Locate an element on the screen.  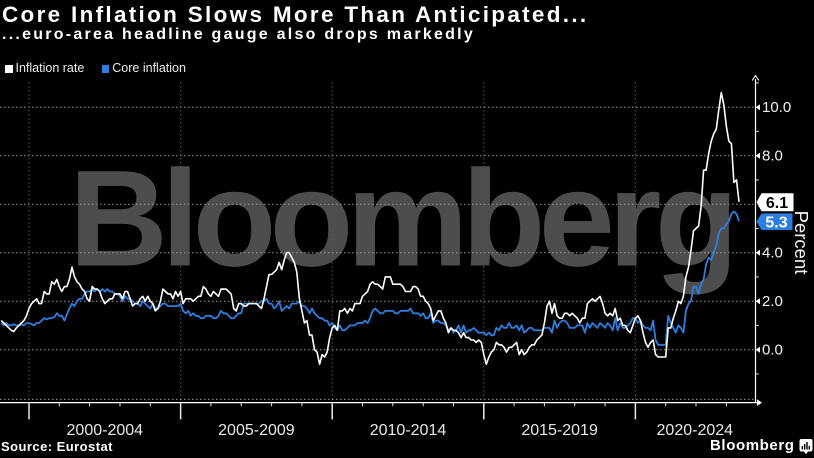
svg-text: 5.3 is located at coordinates (776, 223).